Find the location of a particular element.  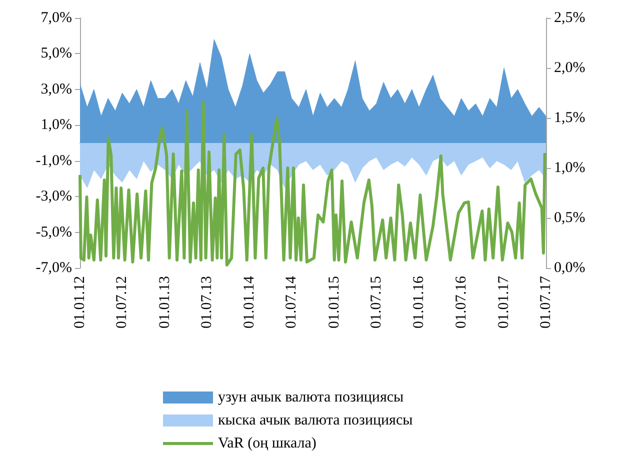

x-tick-label: 01.07.13 is located at coordinates (206, 302).